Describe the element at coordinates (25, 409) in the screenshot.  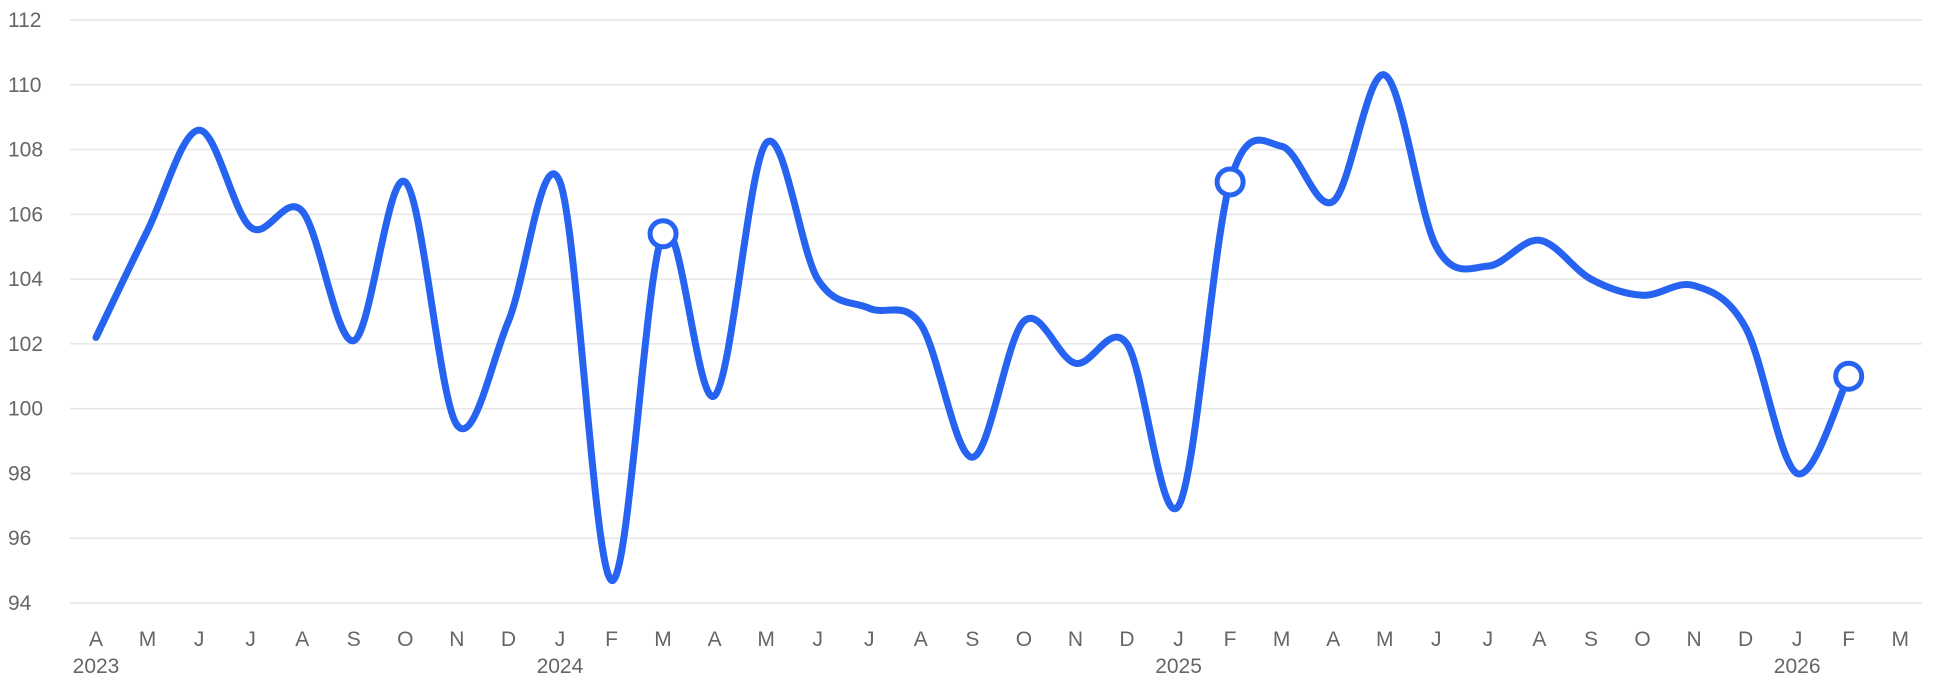
I see `y-tick-label: 100` at that location.